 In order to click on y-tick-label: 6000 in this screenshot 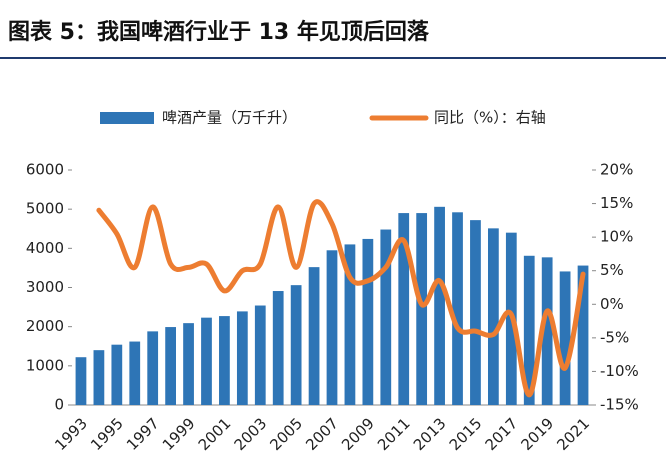, I will do `click(45, 170)`.